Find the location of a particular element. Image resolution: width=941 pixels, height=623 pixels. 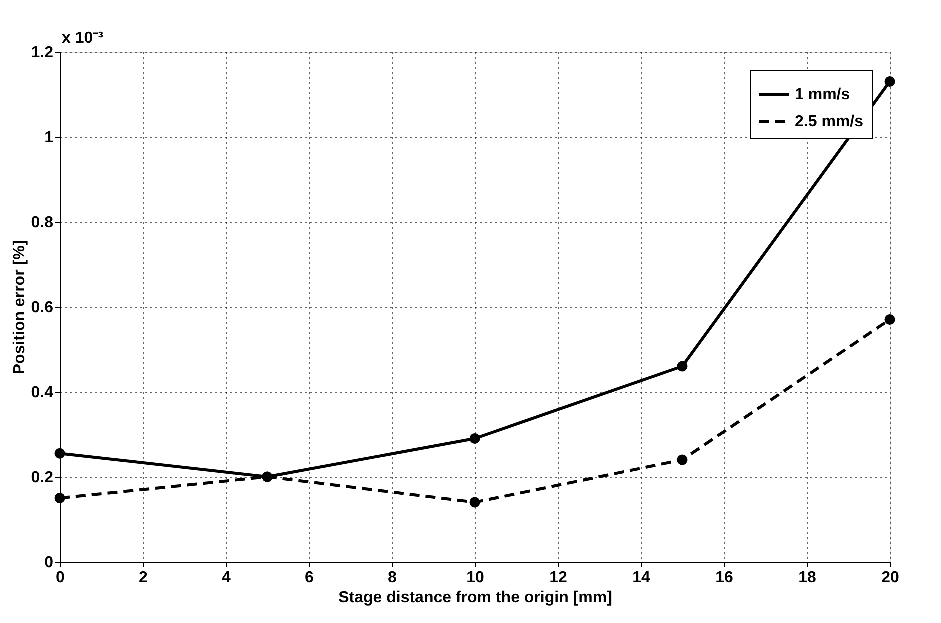

y-tick-label: 0.4 is located at coordinates (42, 393).